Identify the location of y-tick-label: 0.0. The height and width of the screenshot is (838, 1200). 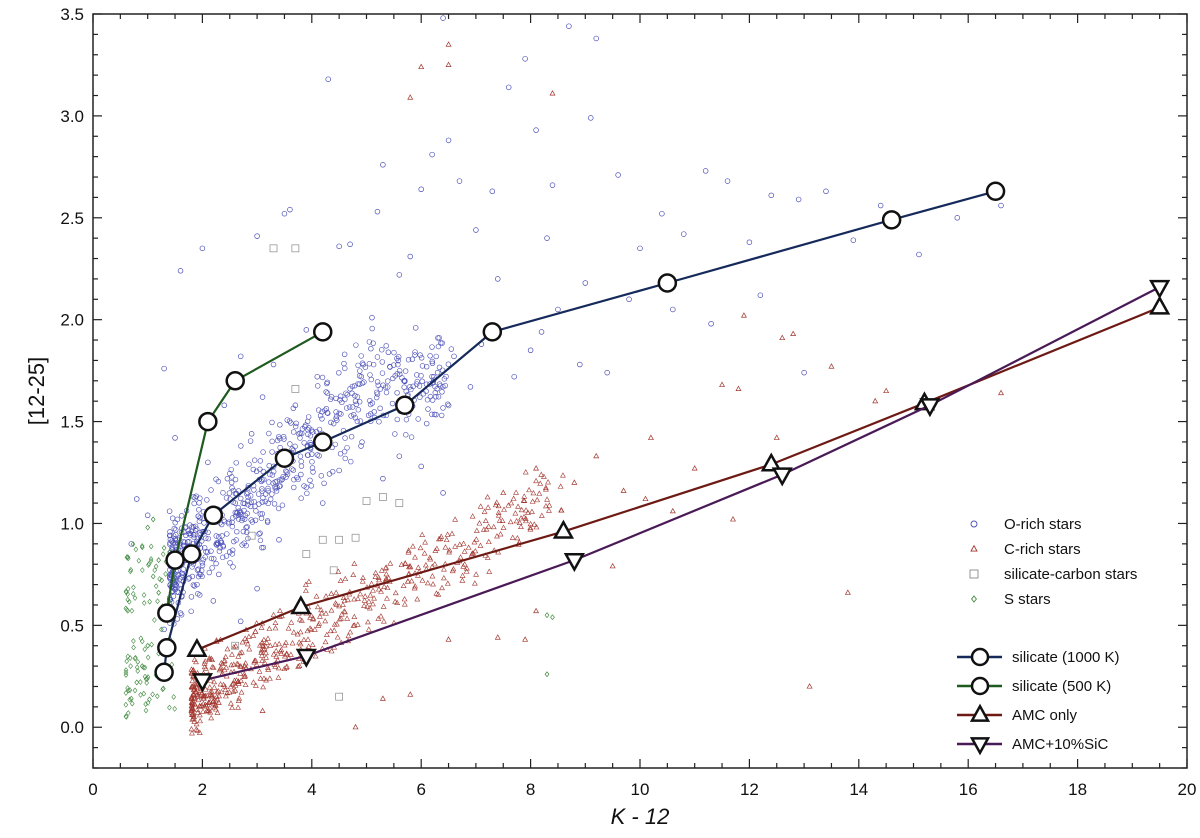
(72, 727).